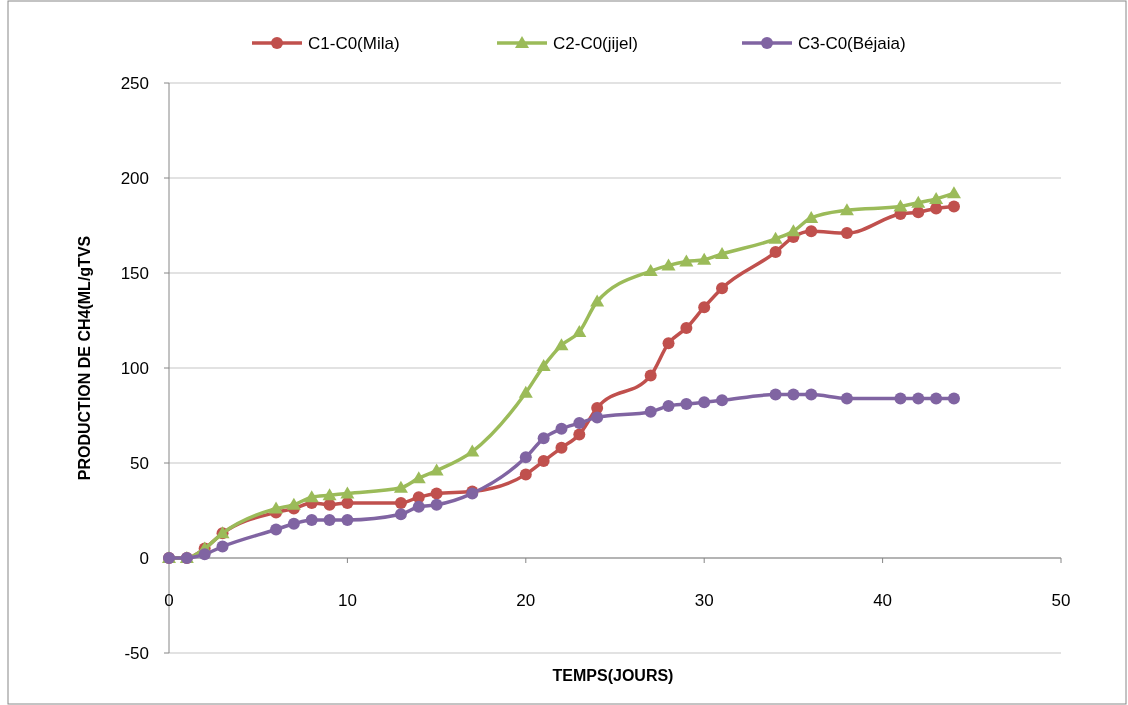 The height and width of the screenshot is (705, 1128). I want to click on y-tick-label: 150, so click(134, 273).